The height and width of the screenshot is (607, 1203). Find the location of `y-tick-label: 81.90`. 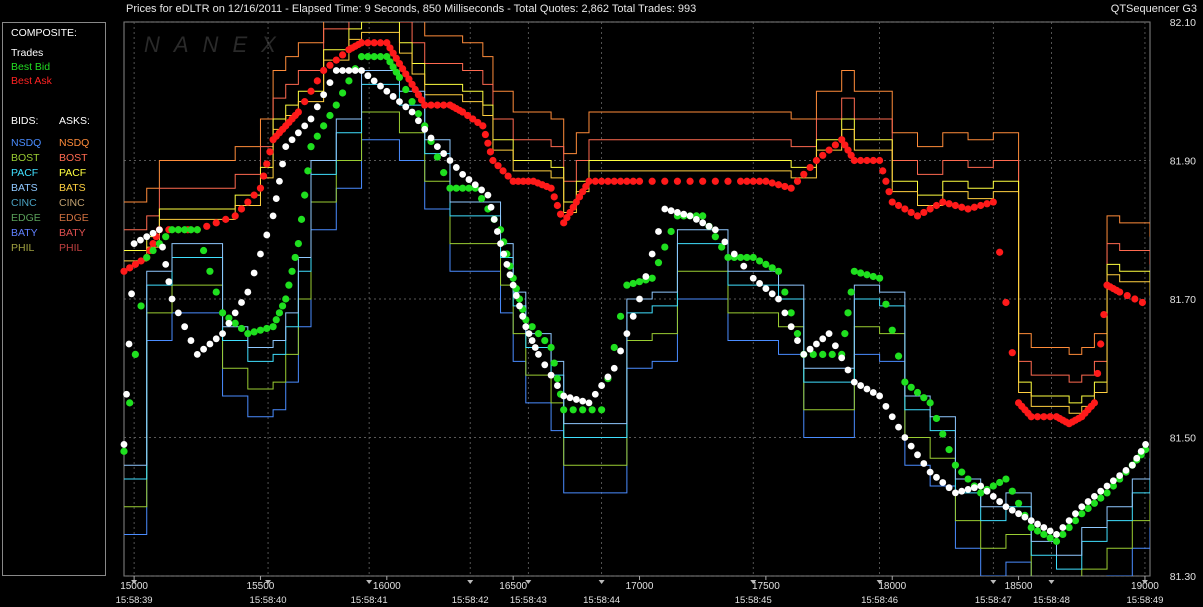

y-tick-label: 81.90 is located at coordinates (1183, 162).